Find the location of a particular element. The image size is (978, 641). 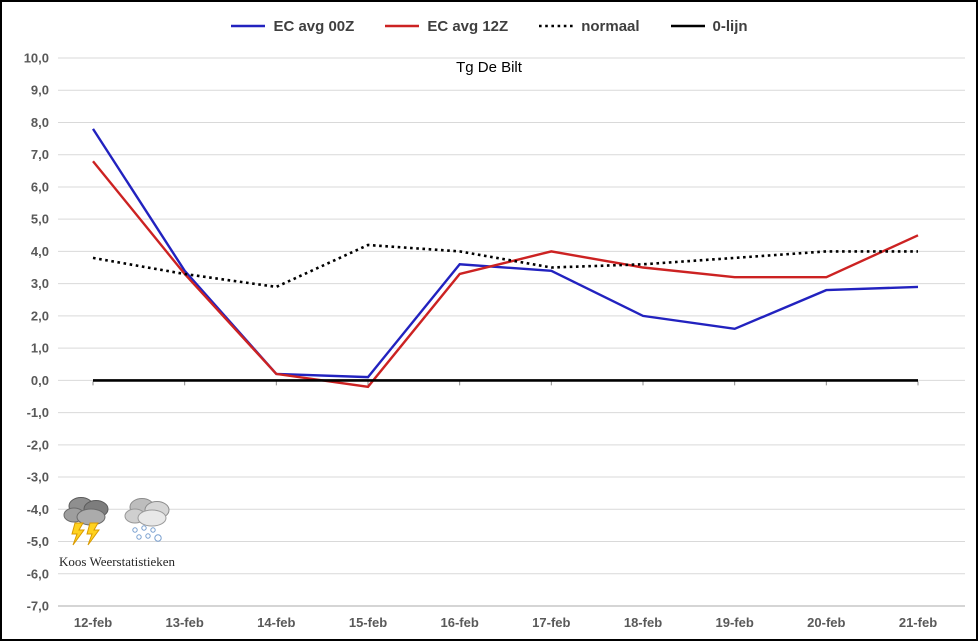

legend-label: EC avg 00Z is located at coordinates (314, 26).